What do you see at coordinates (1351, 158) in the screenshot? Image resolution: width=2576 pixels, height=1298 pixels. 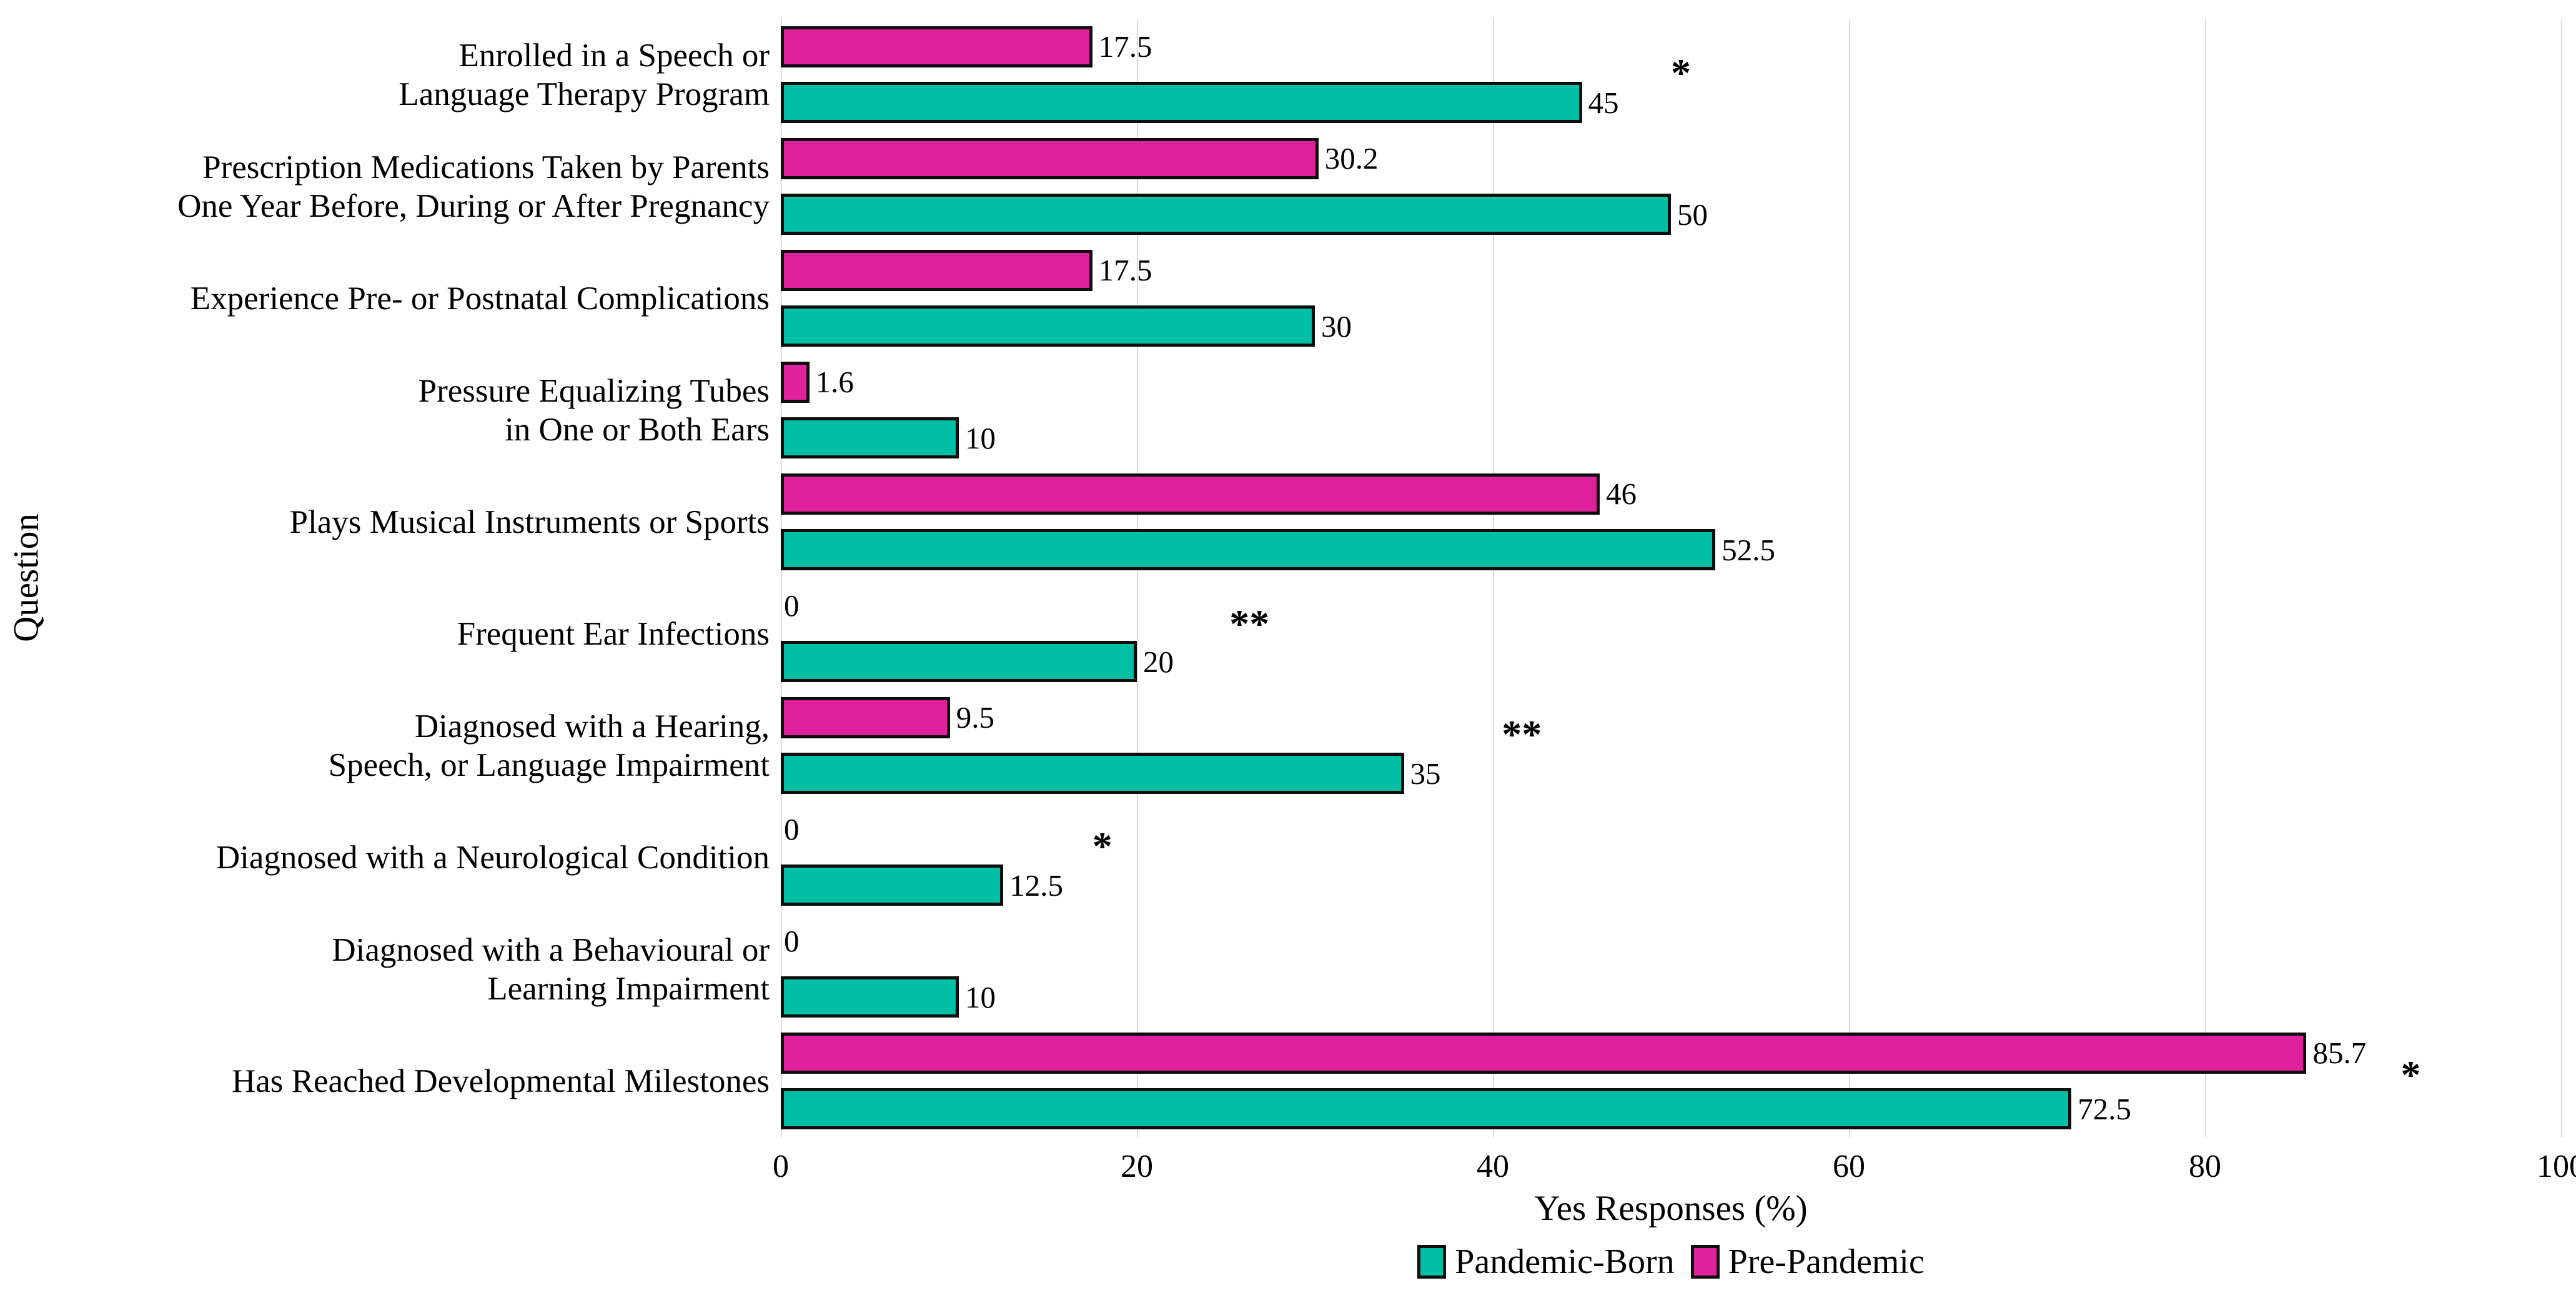 I see `bar-value-label: 30.2` at bounding box center [1351, 158].